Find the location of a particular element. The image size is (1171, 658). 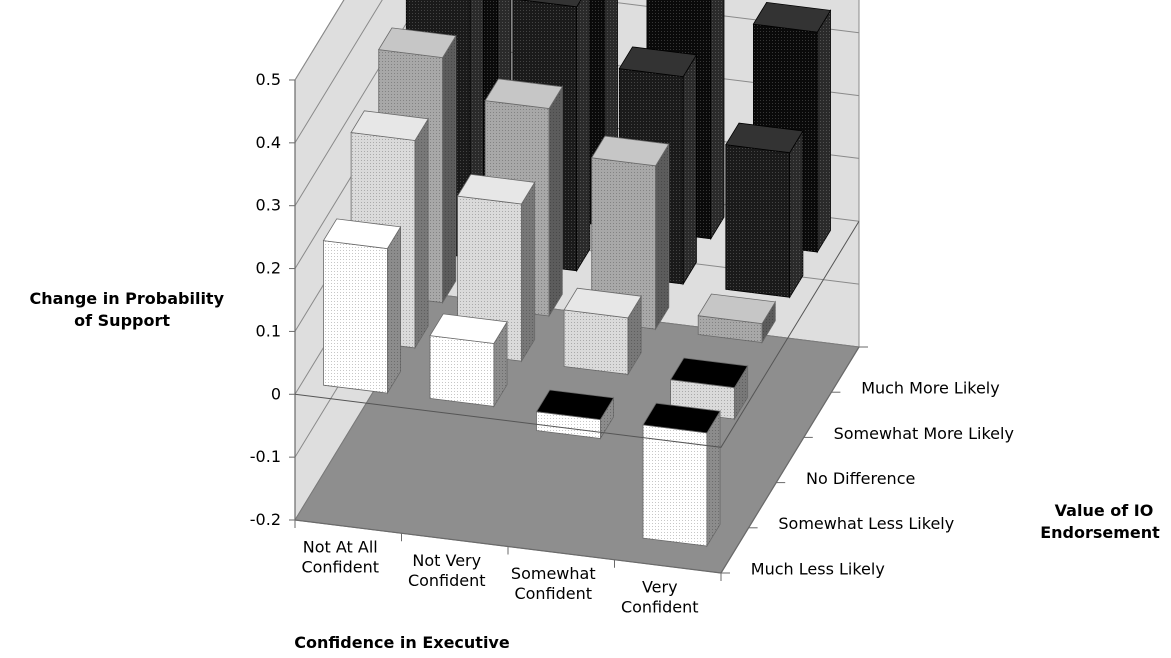

y-axis-title: Change in Probability of Support is located at coordinates (127, 309).